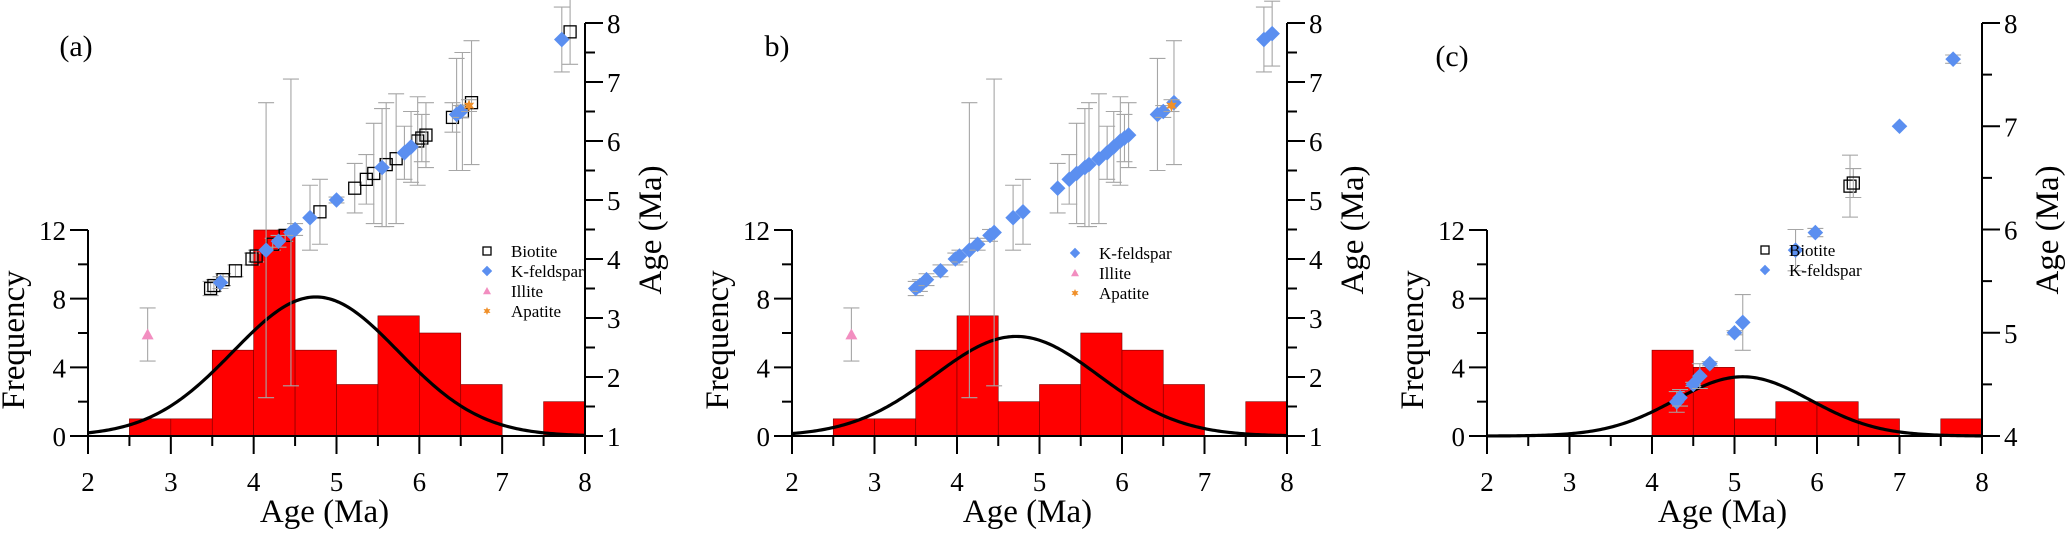  Describe the element at coordinates (1459, 437) in the screenshot. I see `y-tick-label: 0` at that location.